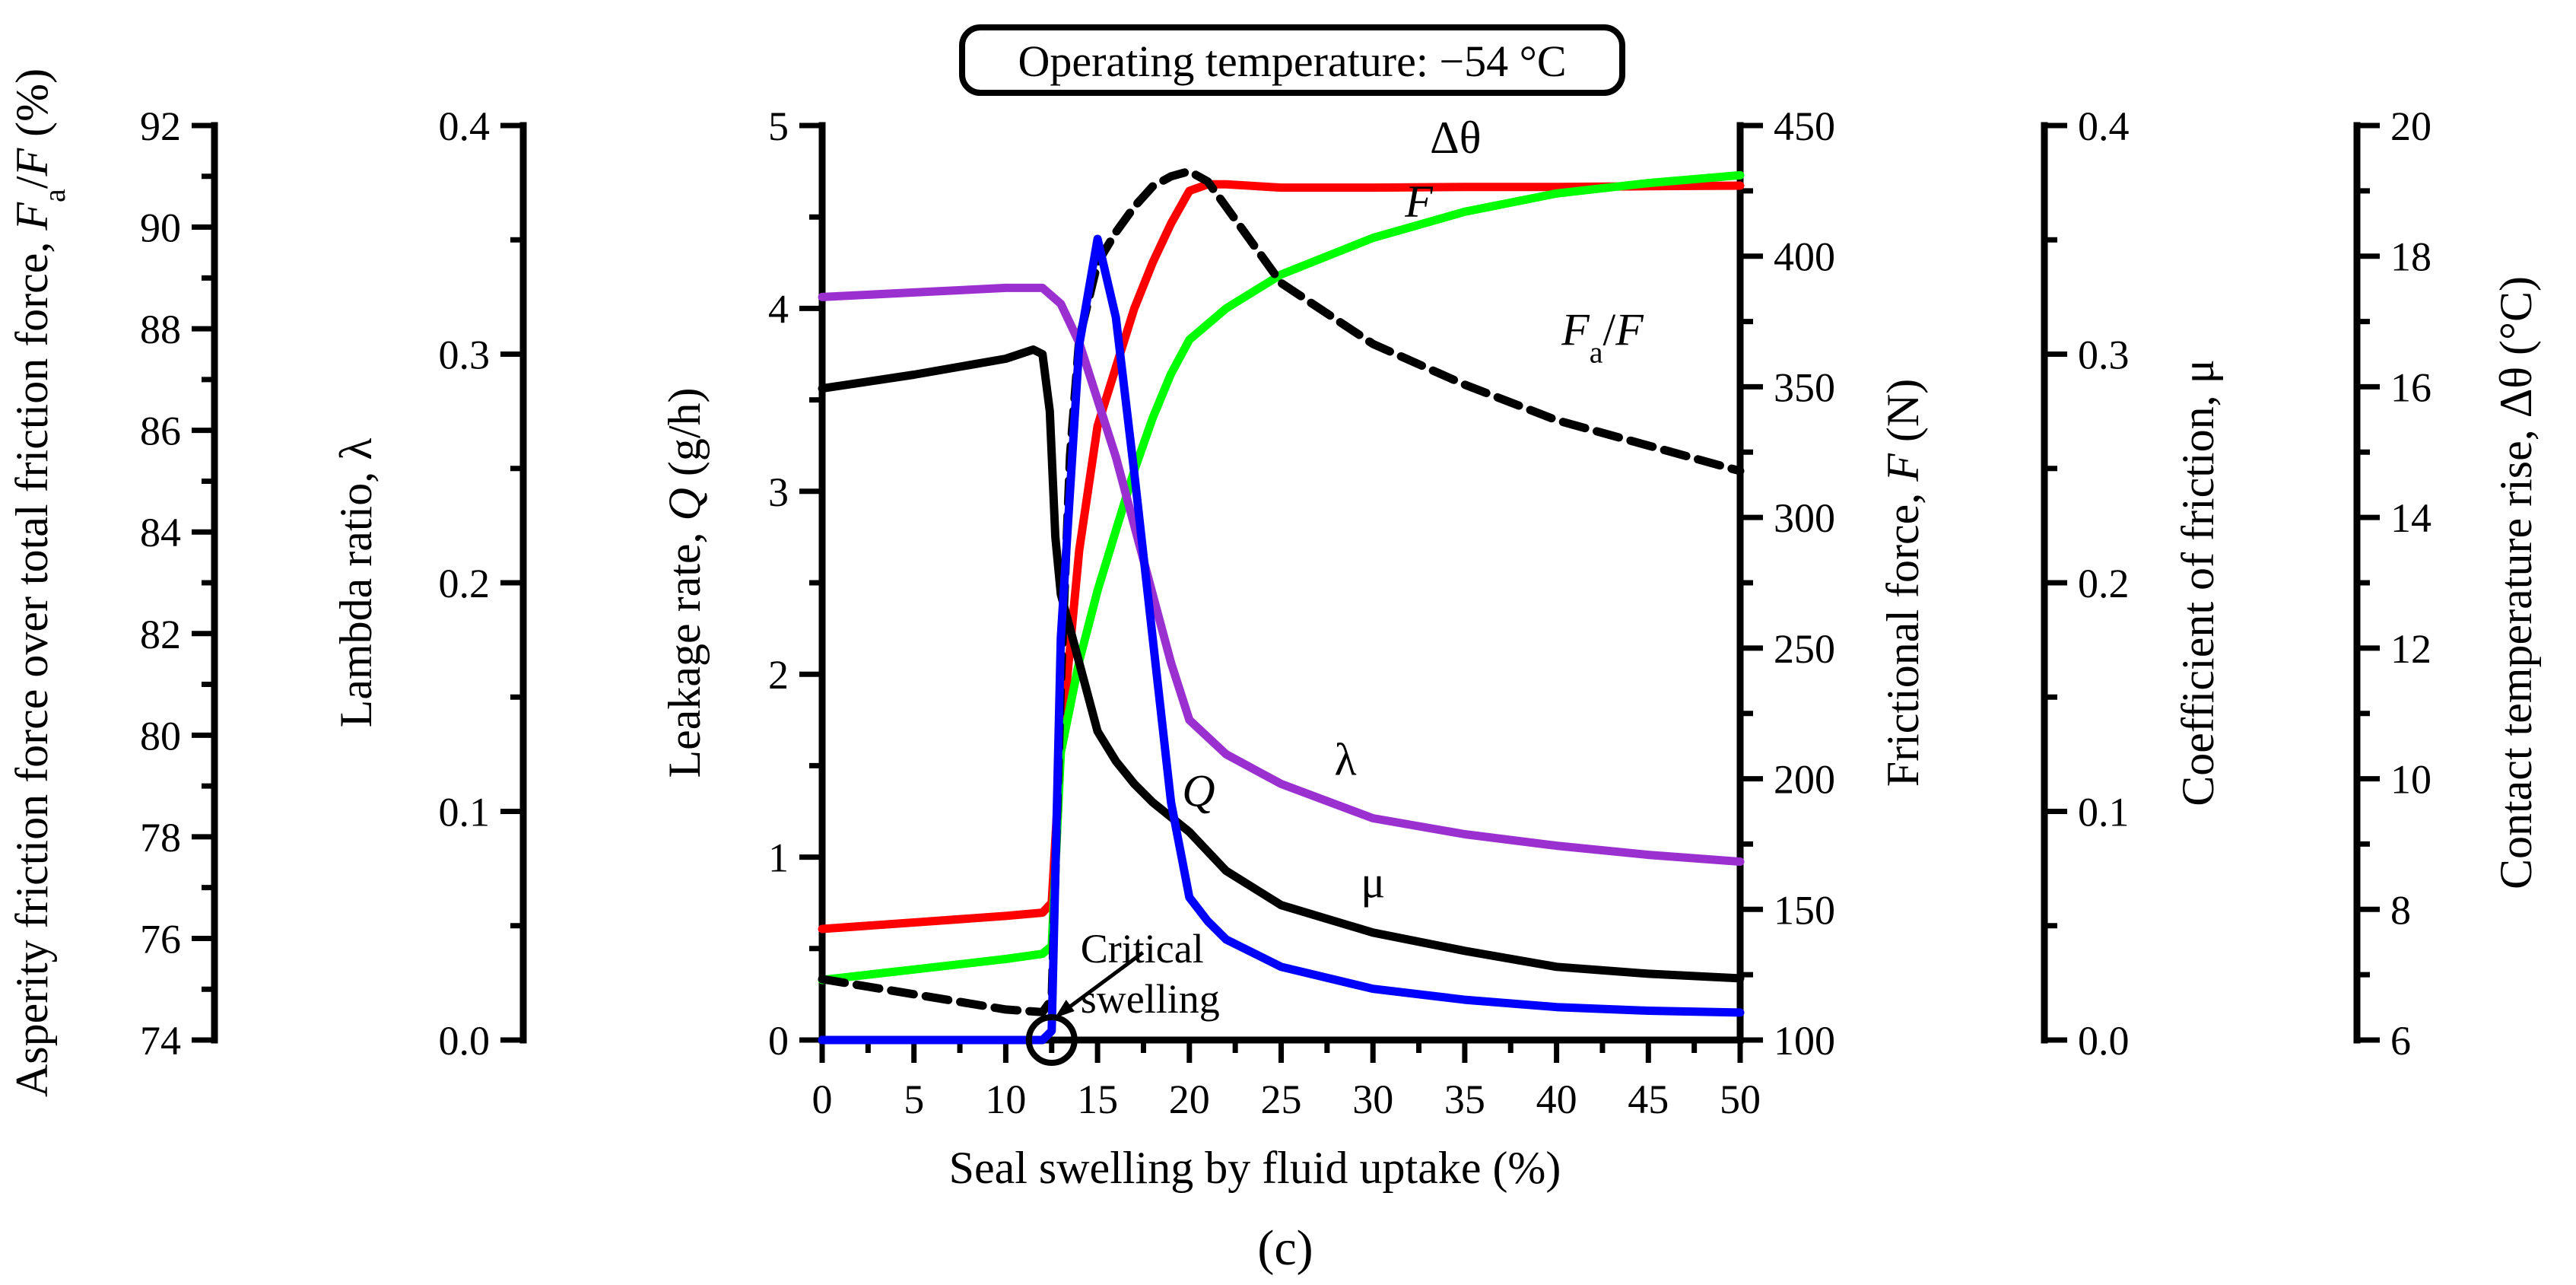  Describe the element at coordinates (1097, 1099) in the screenshot. I see `x-axis-tick-label: 15` at that location.